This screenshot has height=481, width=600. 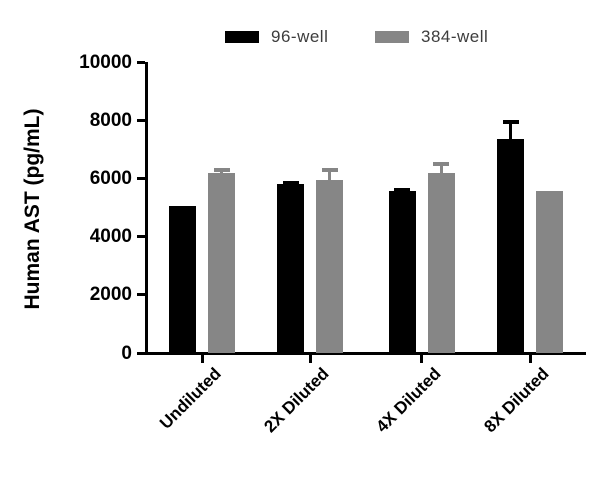 I want to click on legend-item-96-well: 96-well, so click(x=276, y=37).